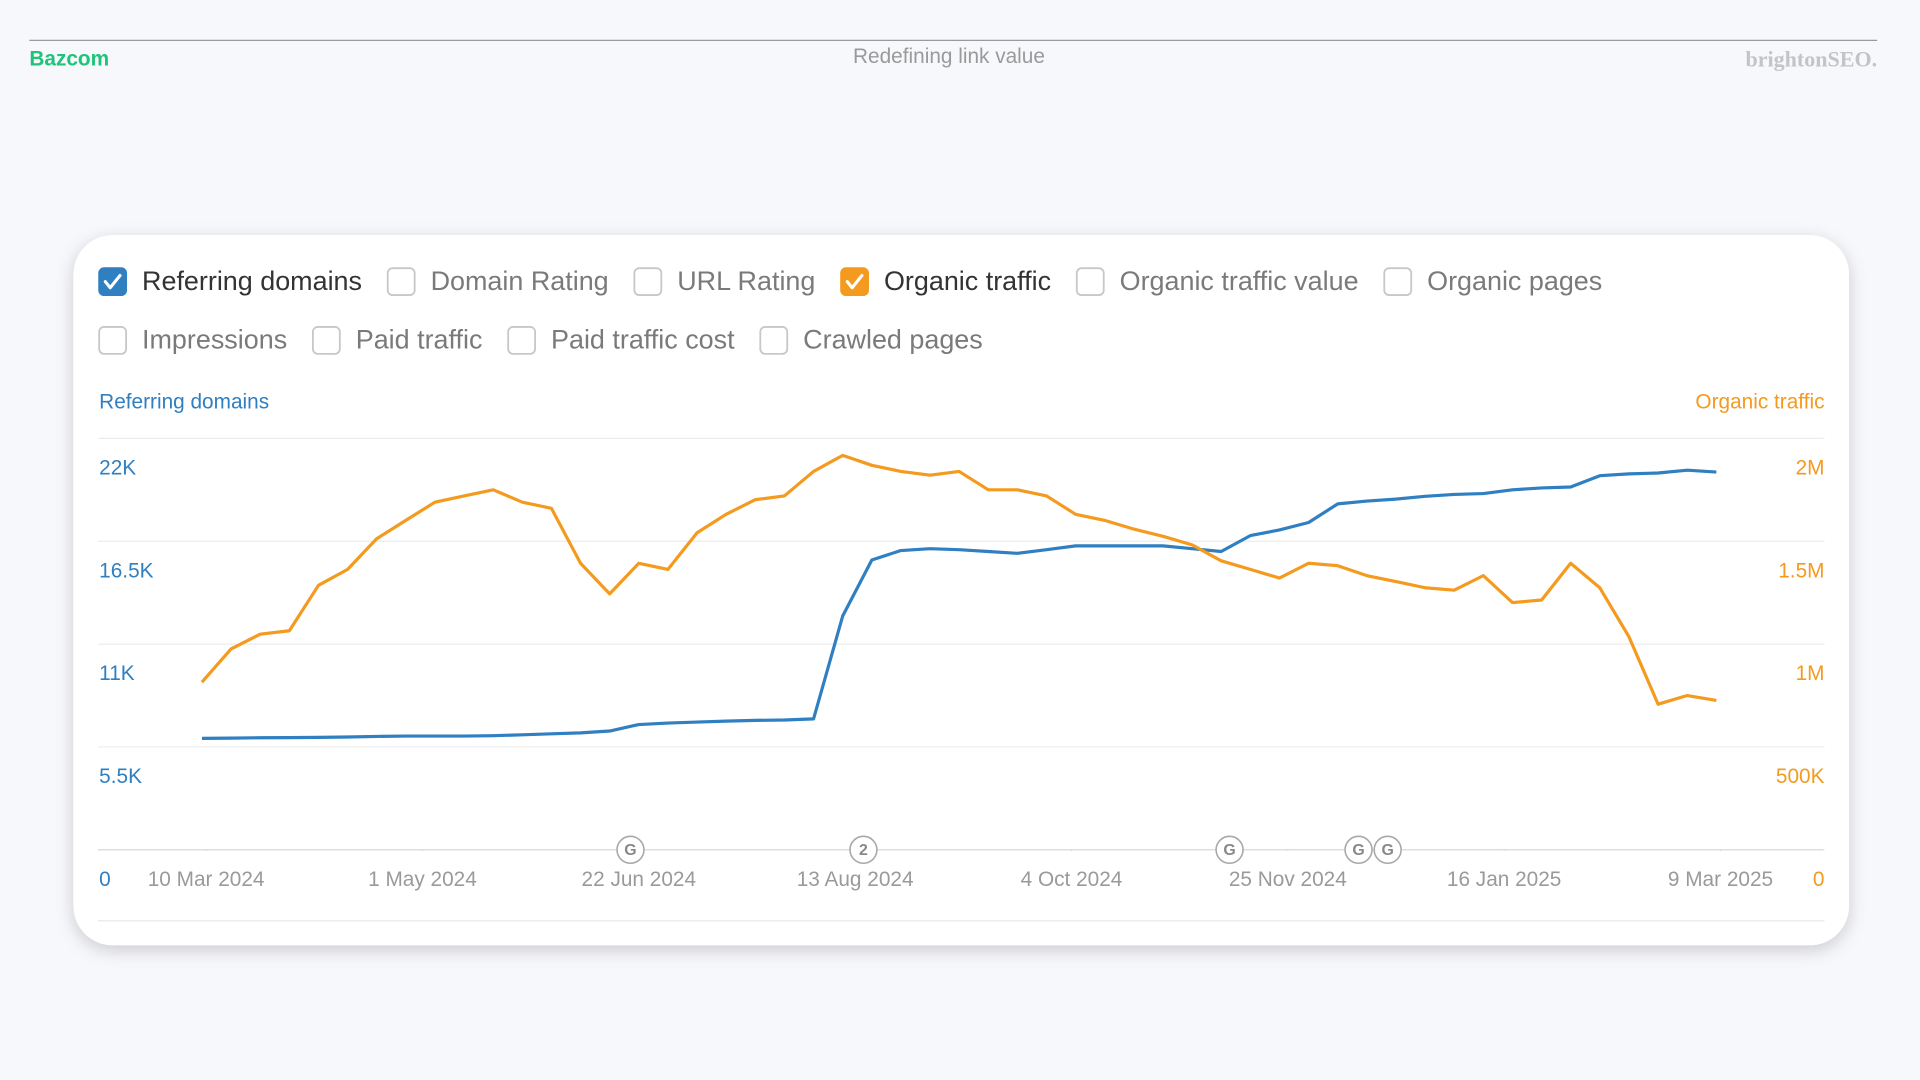  What do you see at coordinates (1759, 401) in the screenshot?
I see `y2-axis-title: Organic traffic` at bounding box center [1759, 401].